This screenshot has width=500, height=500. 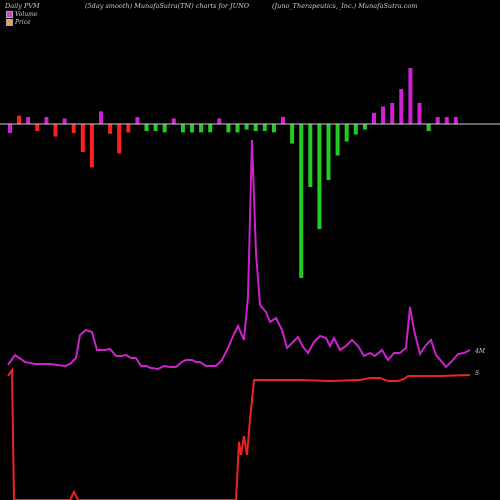 What do you see at coordinates (26, 14) in the screenshot?
I see `legend-volume-label: Volume` at bounding box center [26, 14].